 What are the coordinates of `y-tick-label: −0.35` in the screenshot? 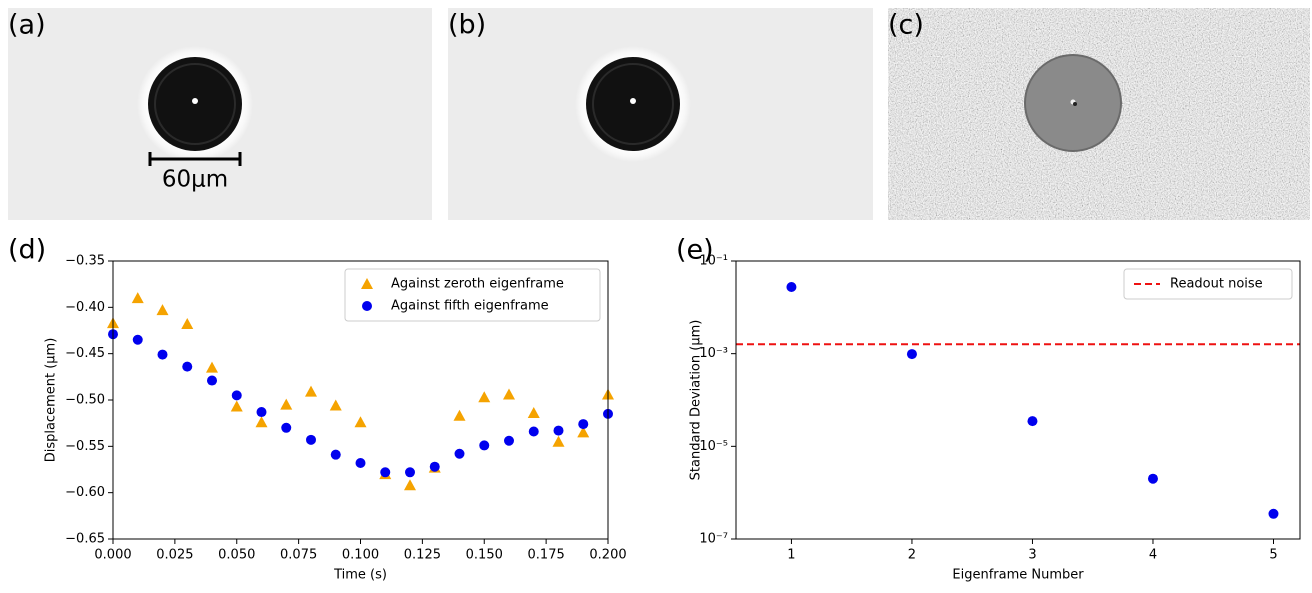 It's located at (85, 261).